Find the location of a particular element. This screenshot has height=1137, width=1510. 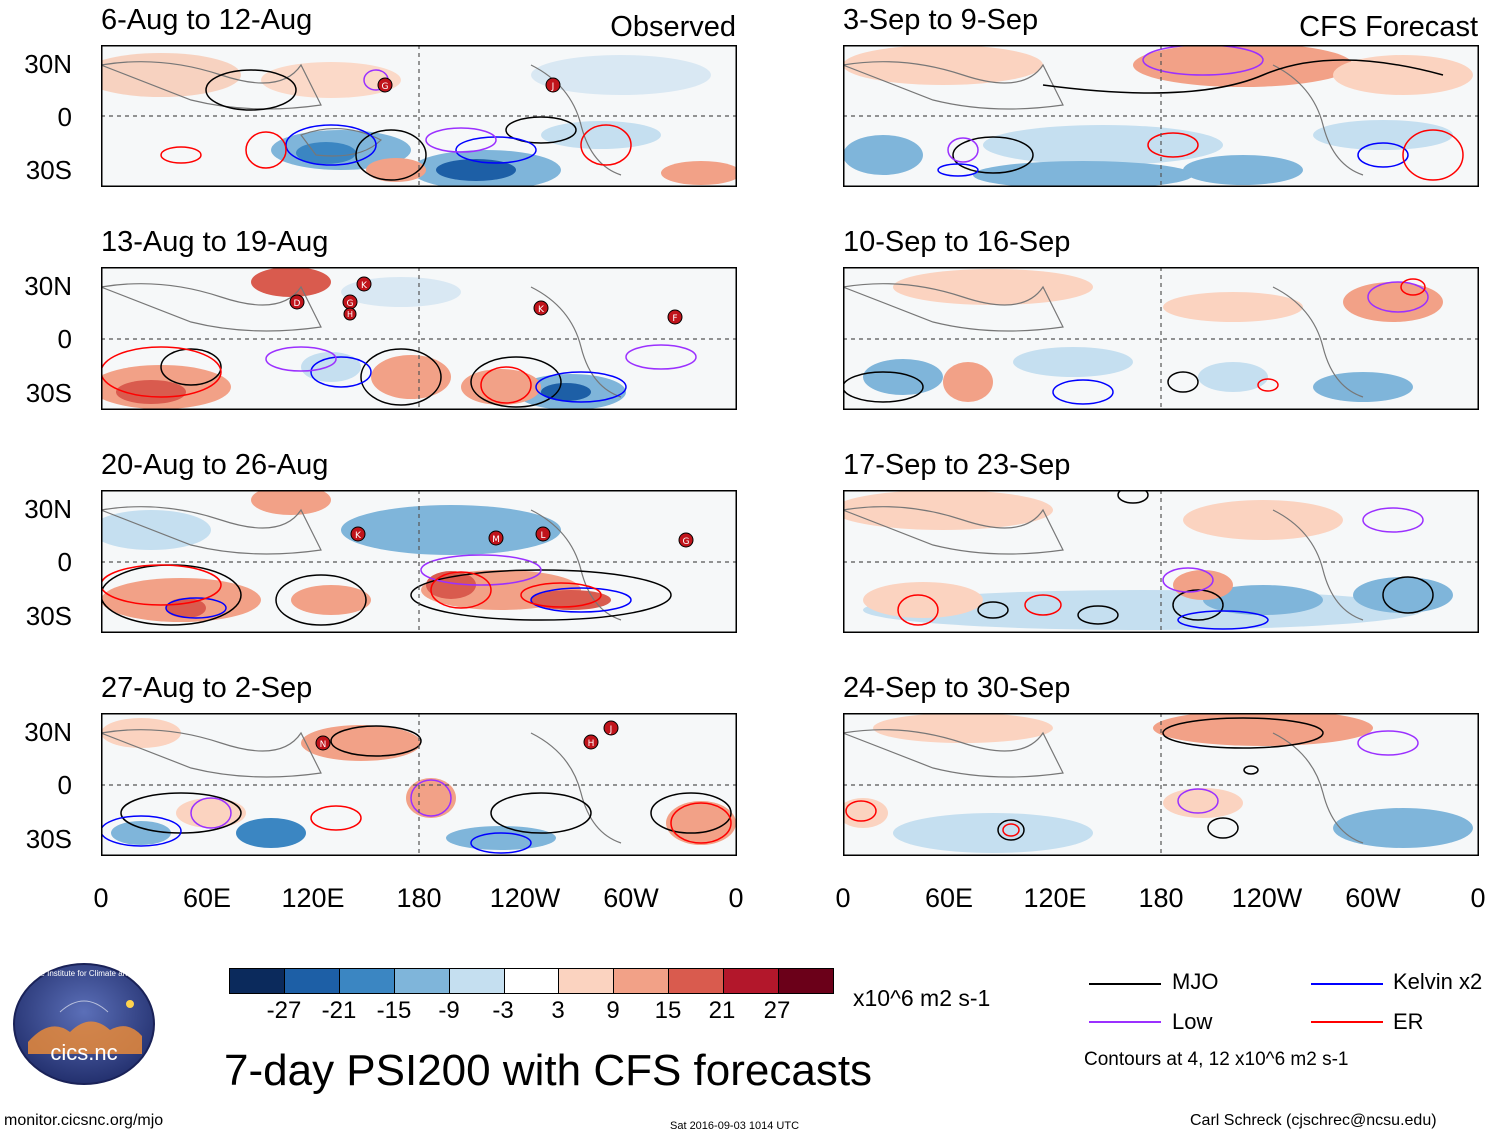

storm-marker: D is located at coordinates (297, 304).